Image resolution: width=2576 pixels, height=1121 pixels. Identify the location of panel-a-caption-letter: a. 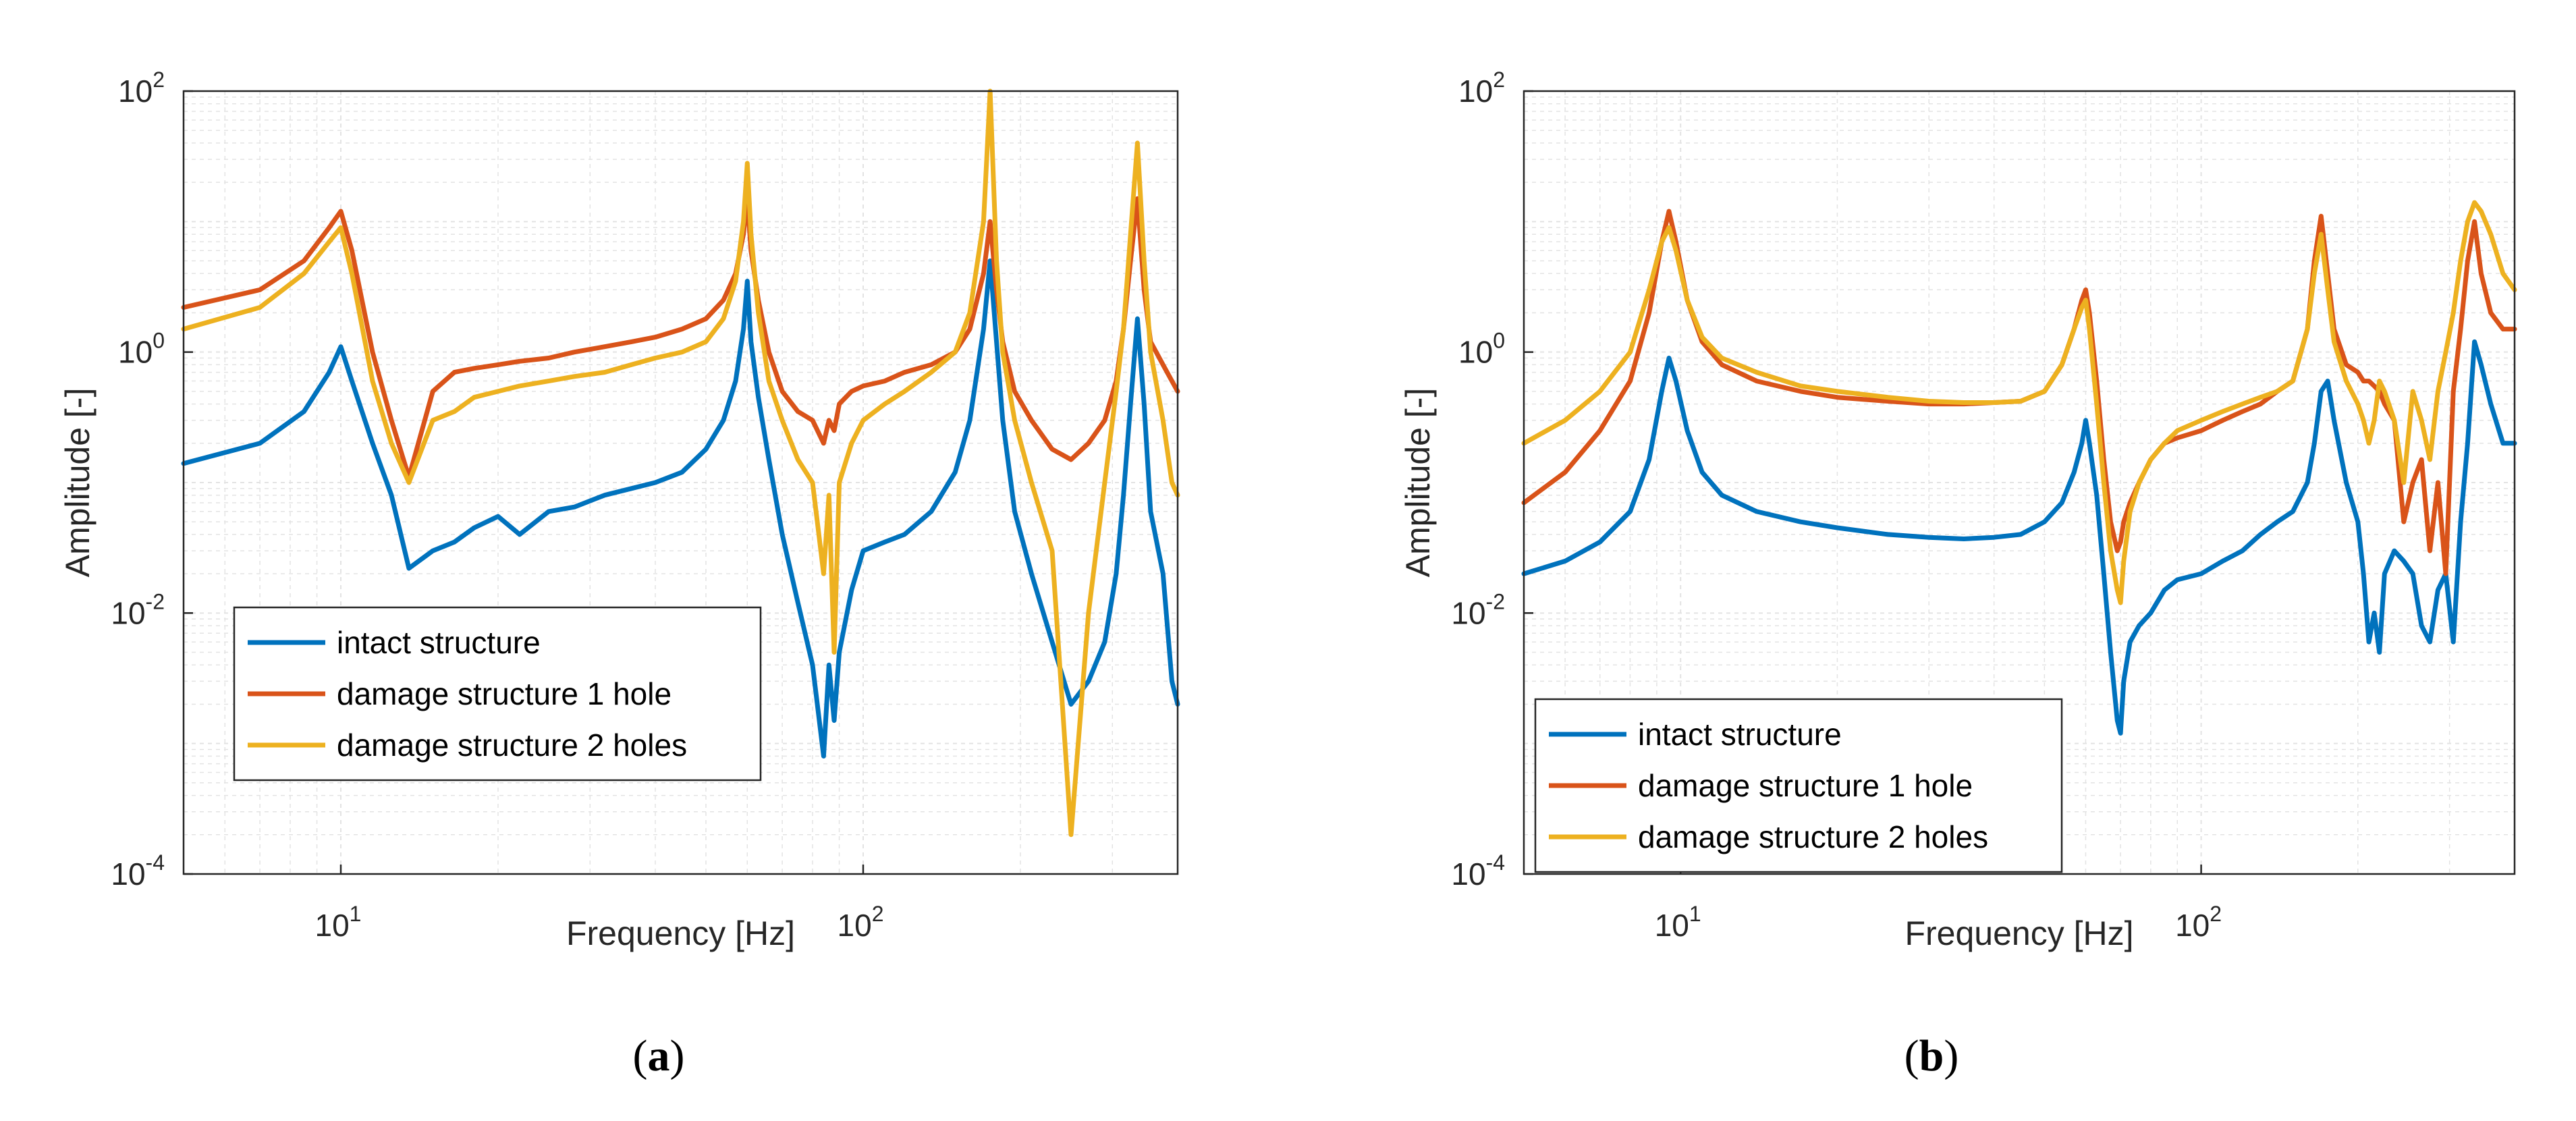
(658, 1056).